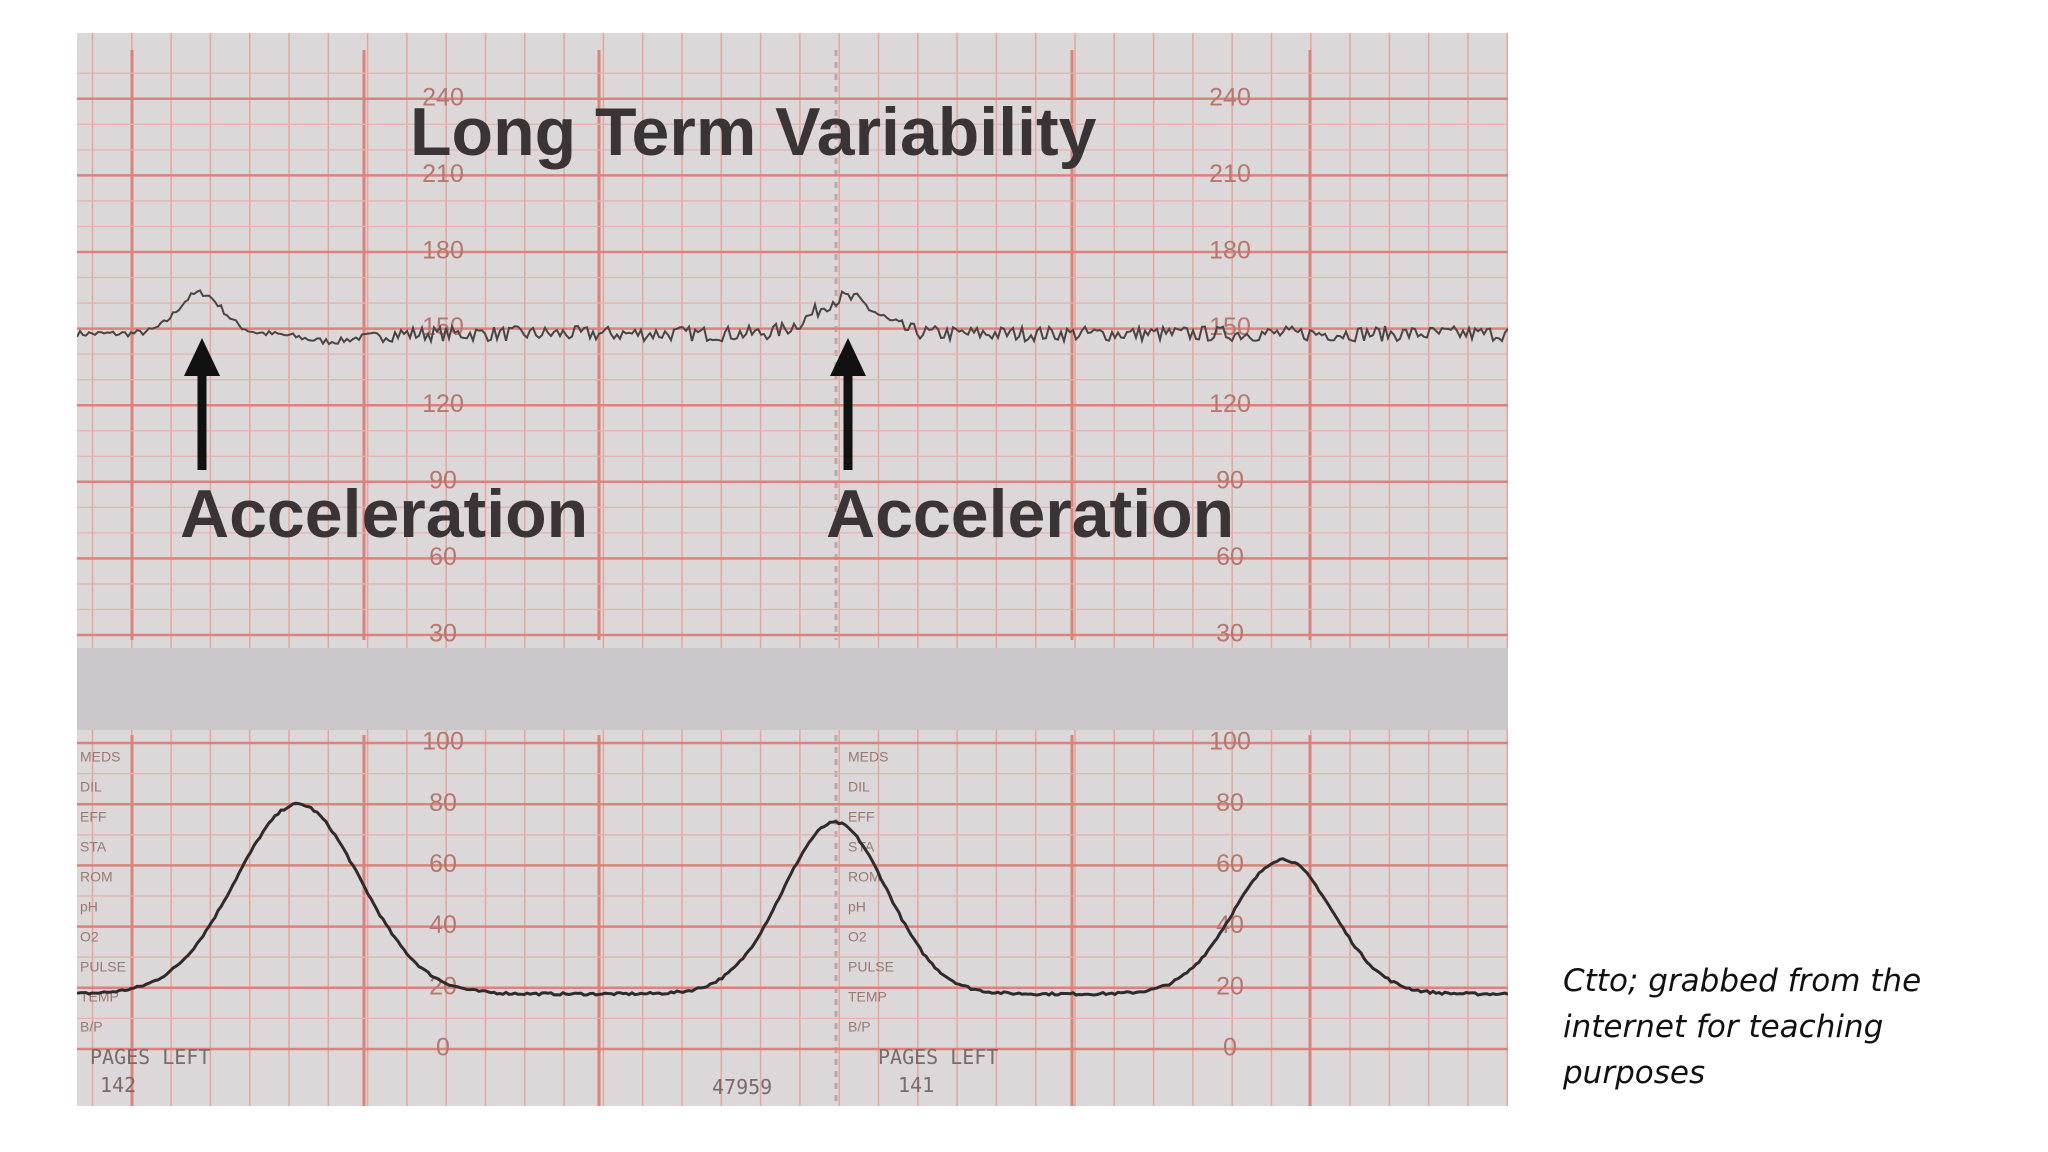  Describe the element at coordinates (867, 997) in the screenshot. I see `marker-label: TEMP` at that location.